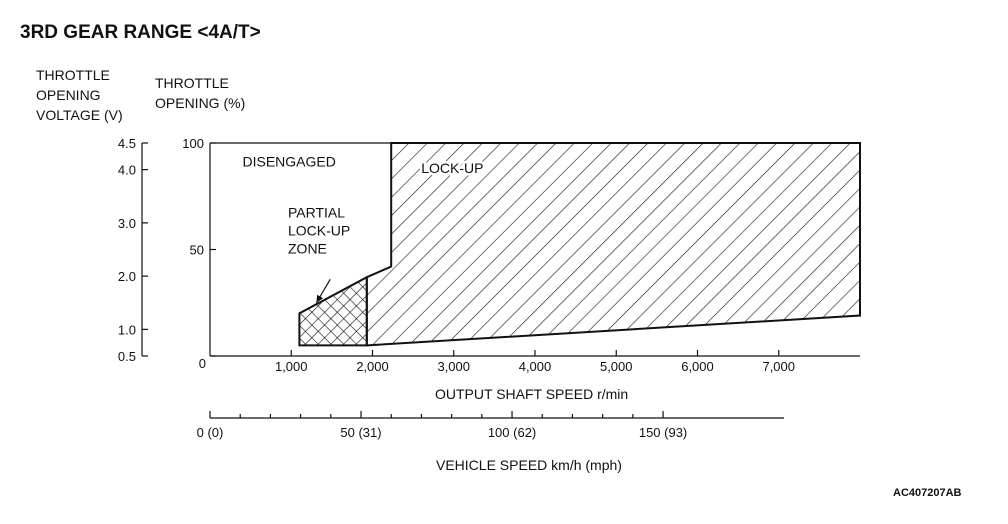 This screenshot has width=1008, height=524. Describe the element at coordinates (127, 276) in the screenshot. I see `voltage-tick-label: 2.0` at that location.